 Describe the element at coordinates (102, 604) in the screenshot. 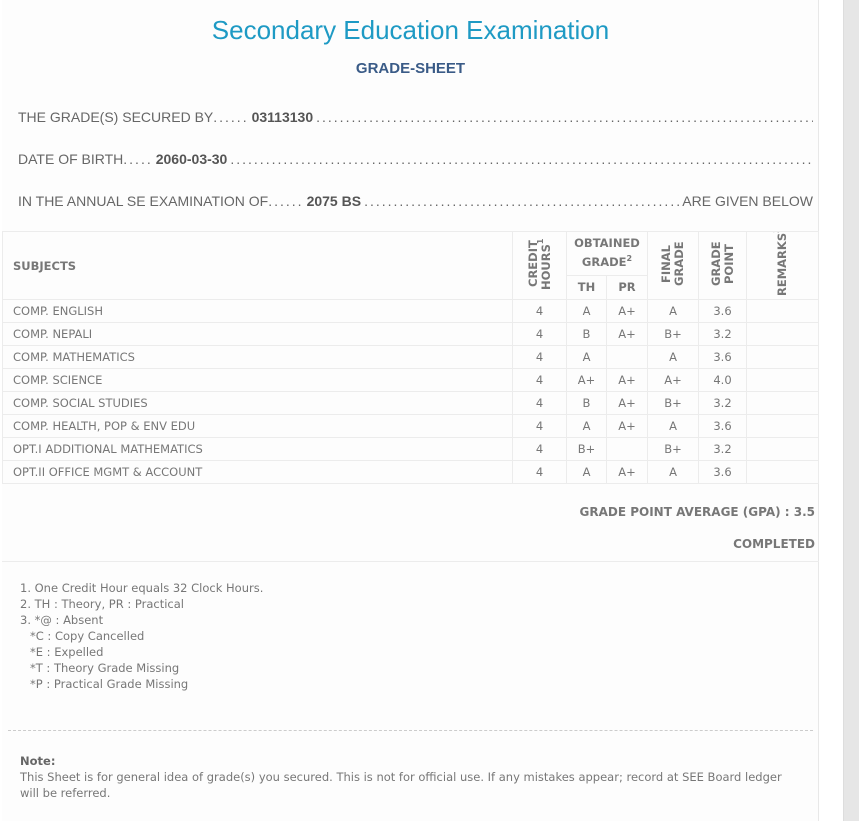

I see `footnote: 2. TH : Theory, PR : Practical` at that location.